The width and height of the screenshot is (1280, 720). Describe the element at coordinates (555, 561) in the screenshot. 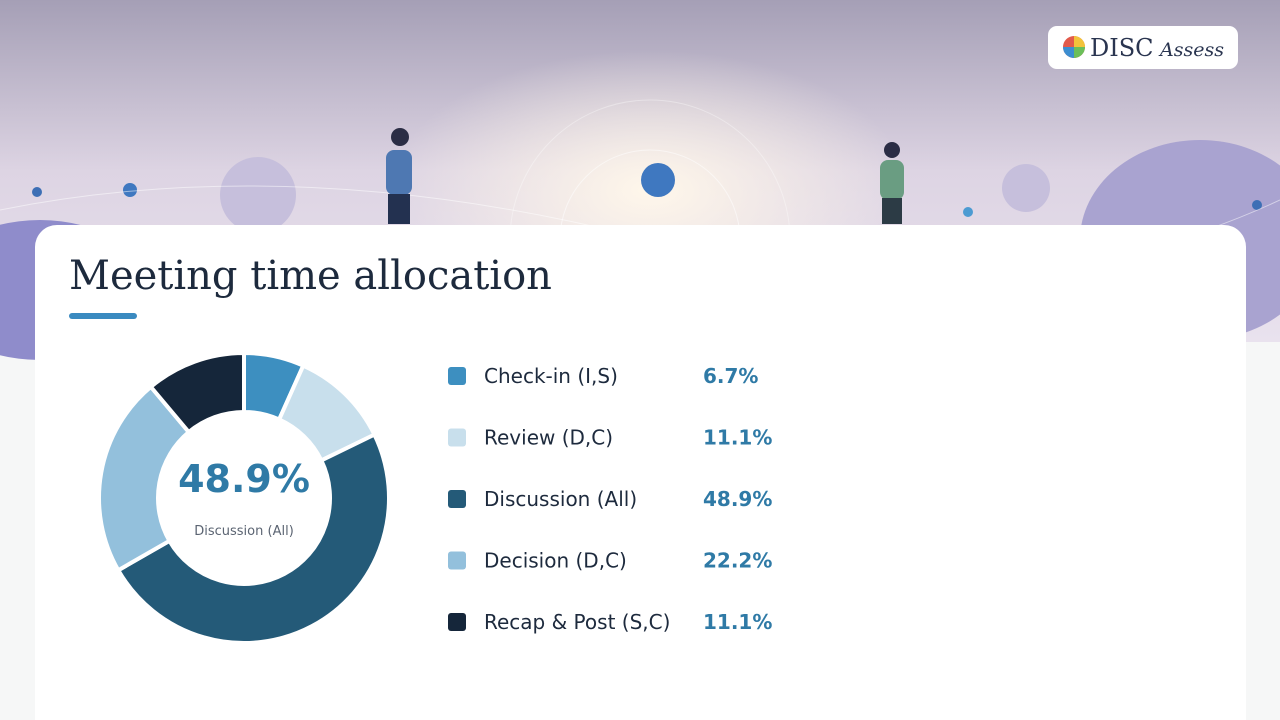

I see `legend-label: Decision (D,C)` at that location.